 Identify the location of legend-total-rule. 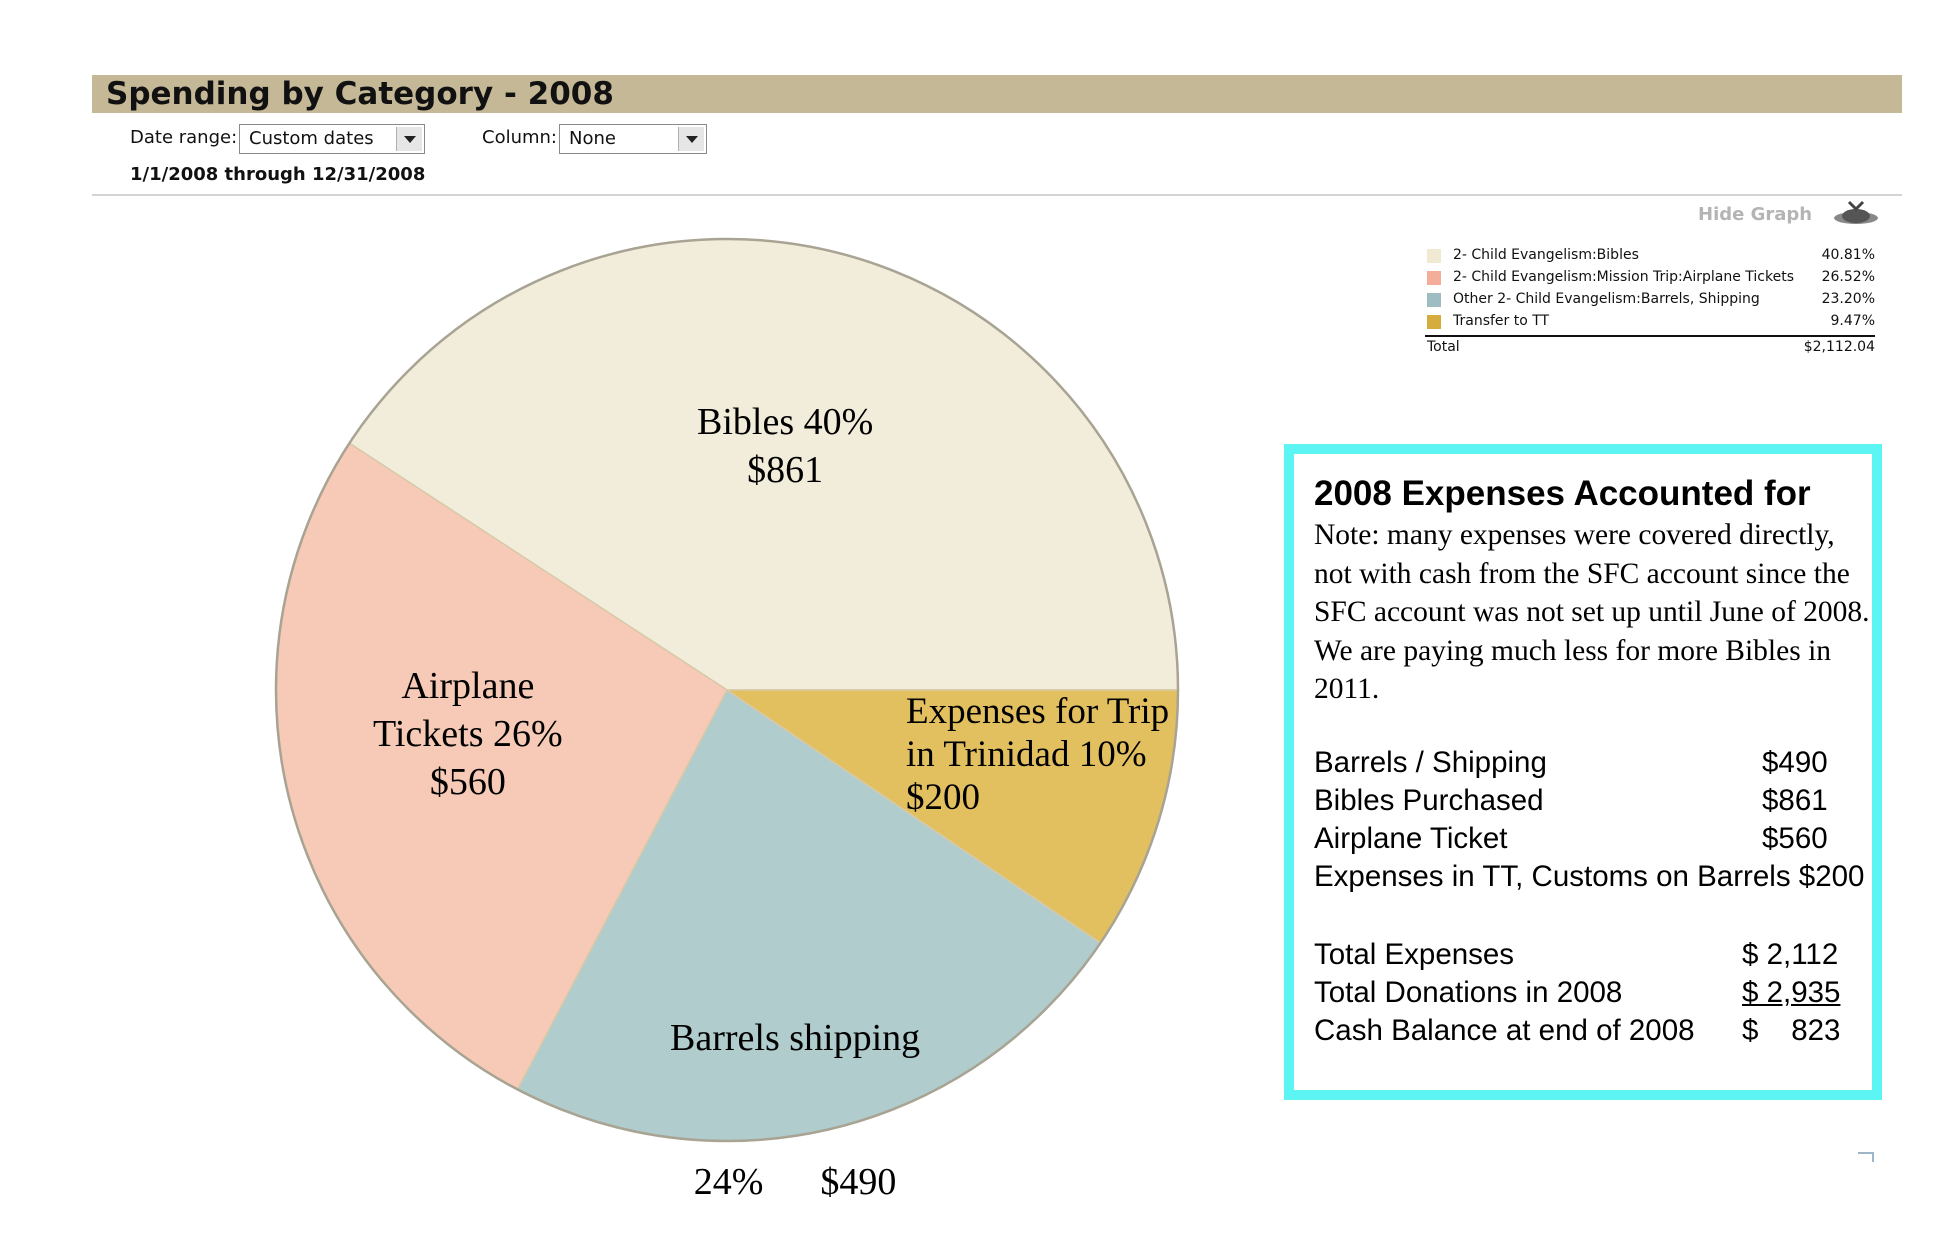
(1650, 336).